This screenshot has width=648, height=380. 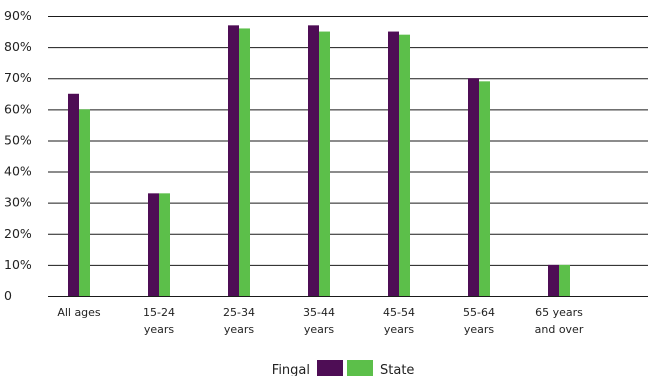 I want to click on y-tick-label: 90%, so click(x=18, y=15).